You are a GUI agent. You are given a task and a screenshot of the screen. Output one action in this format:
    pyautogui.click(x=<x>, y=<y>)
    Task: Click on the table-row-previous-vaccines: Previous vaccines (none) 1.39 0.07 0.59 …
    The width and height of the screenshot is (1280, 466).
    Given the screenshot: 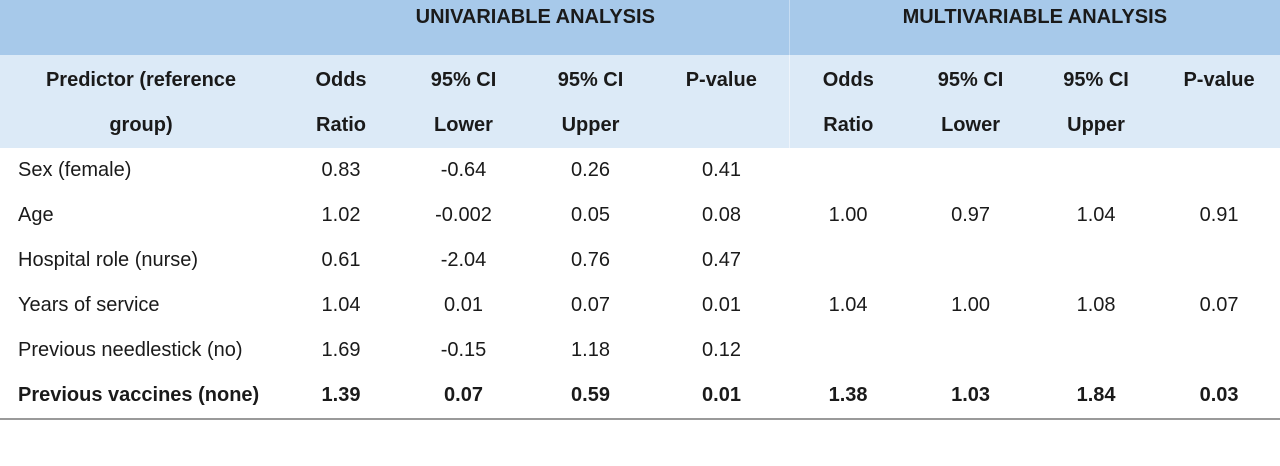 What is the action you would take?
    pyautogui.click(x=640, y=396)
    